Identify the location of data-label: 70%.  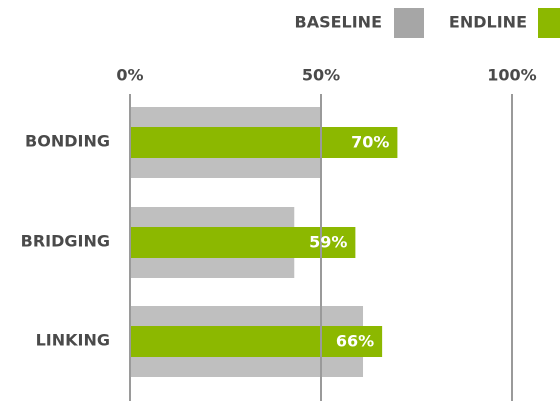
(370, 142).